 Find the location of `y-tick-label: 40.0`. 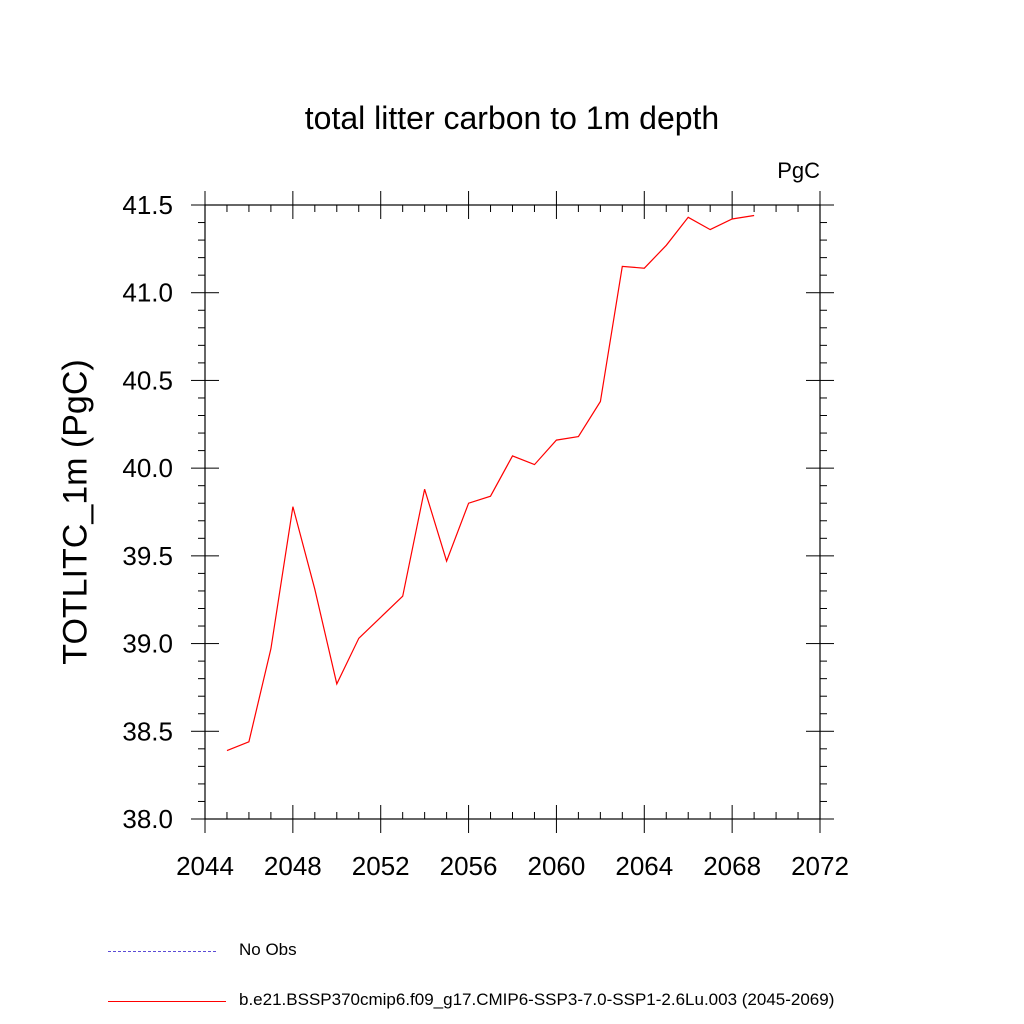

y-tick-label: 40.0 is located at coordinates (147, 468).